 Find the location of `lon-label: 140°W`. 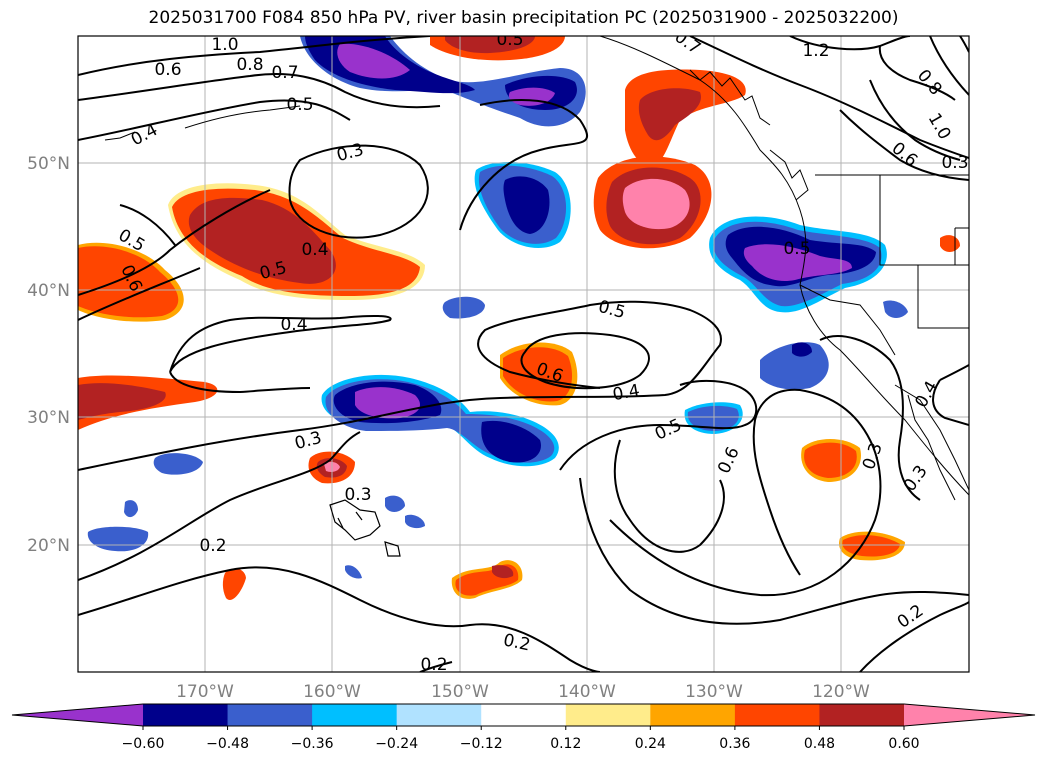

lon-label: 140°W is located at coordinates (587, 692).